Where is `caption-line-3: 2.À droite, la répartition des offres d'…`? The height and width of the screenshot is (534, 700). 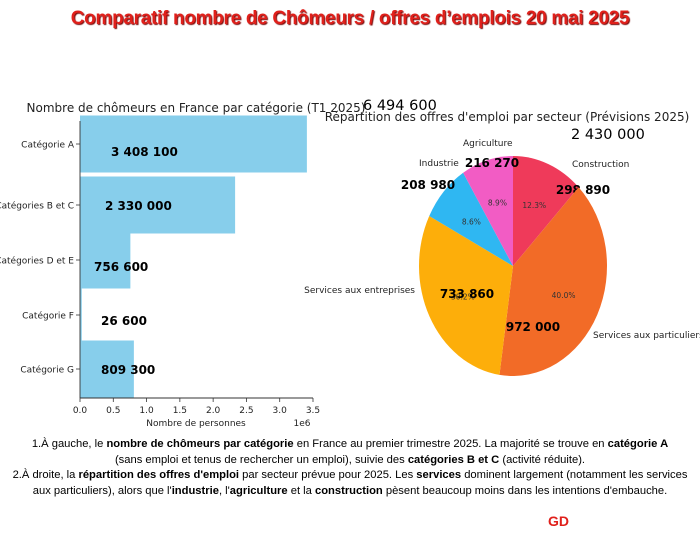 caption-line-3: 2.À droite, la répartition des offres d'… is located at coordinates (350, 483).